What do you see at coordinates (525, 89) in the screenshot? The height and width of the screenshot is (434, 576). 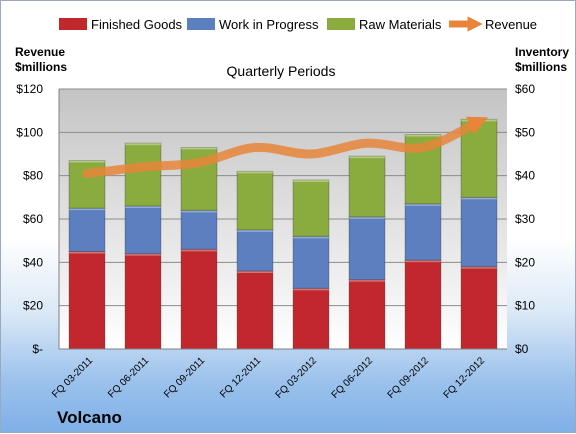 I see `right-tick-label: $60` at bounding box center [525, 89].